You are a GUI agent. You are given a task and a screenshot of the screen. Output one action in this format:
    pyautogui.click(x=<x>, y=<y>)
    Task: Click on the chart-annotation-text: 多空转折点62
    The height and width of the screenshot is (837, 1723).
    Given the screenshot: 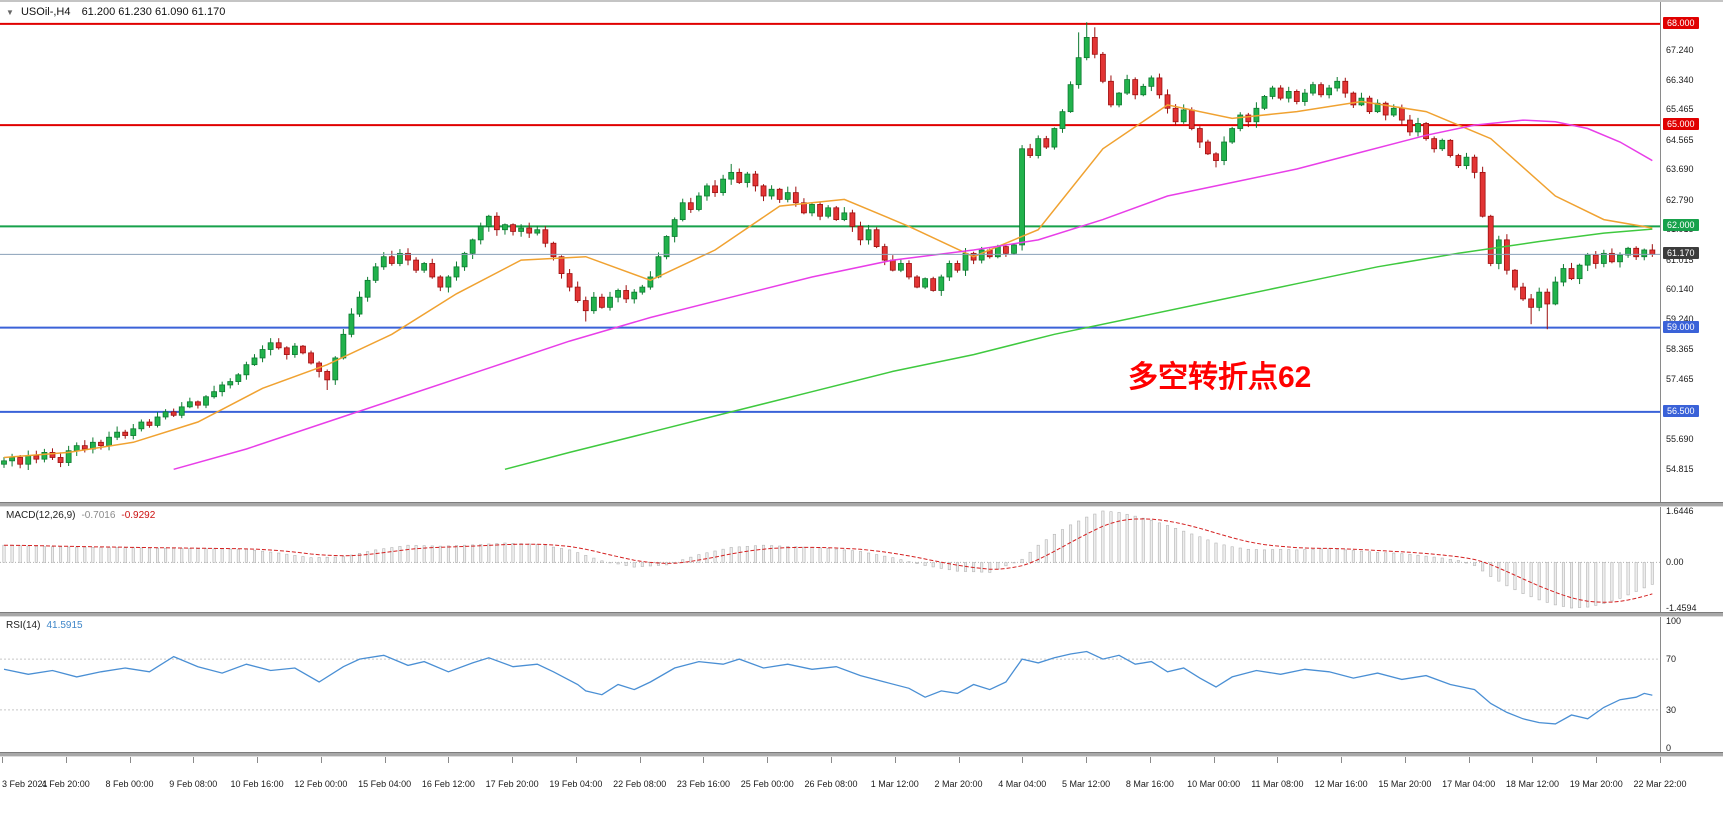 What is the action you would take?
    pyautogui.click(x=1220, y=377)
    